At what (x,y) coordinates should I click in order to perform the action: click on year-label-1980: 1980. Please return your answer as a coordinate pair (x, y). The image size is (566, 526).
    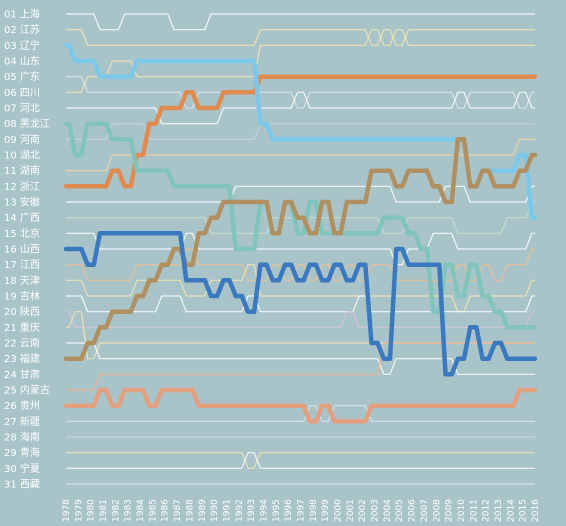
    Looking at the image, I should click on (92, 510).